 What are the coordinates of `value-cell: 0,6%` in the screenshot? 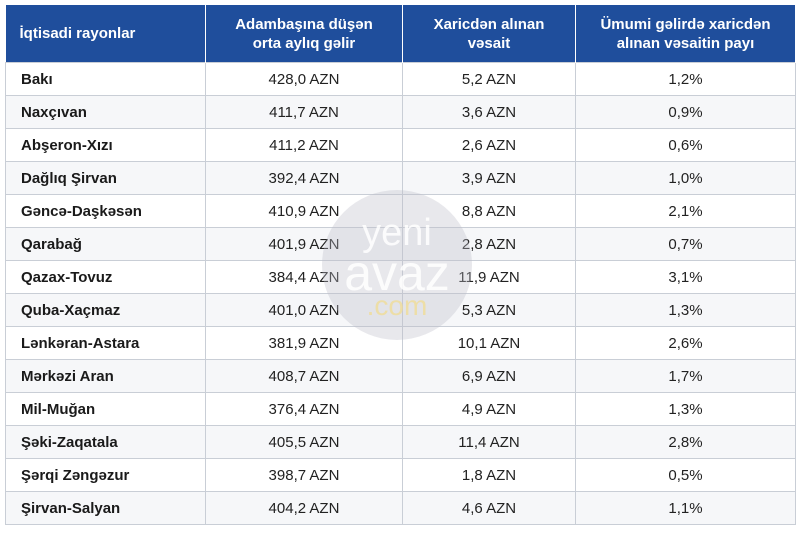 It's located at (685, 145).